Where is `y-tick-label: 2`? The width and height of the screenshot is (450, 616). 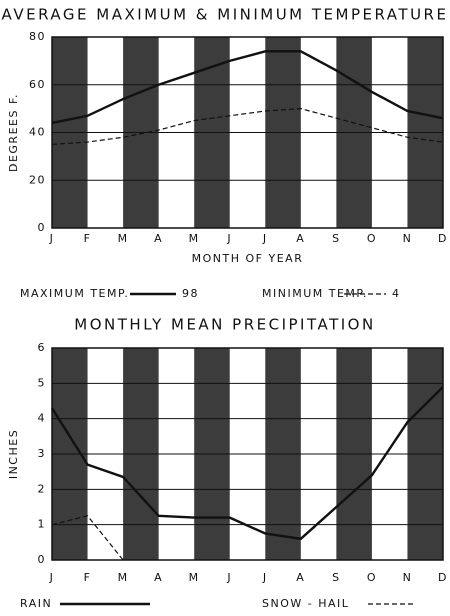
y-tick-label: 2 is located at coordinates (42, 488).